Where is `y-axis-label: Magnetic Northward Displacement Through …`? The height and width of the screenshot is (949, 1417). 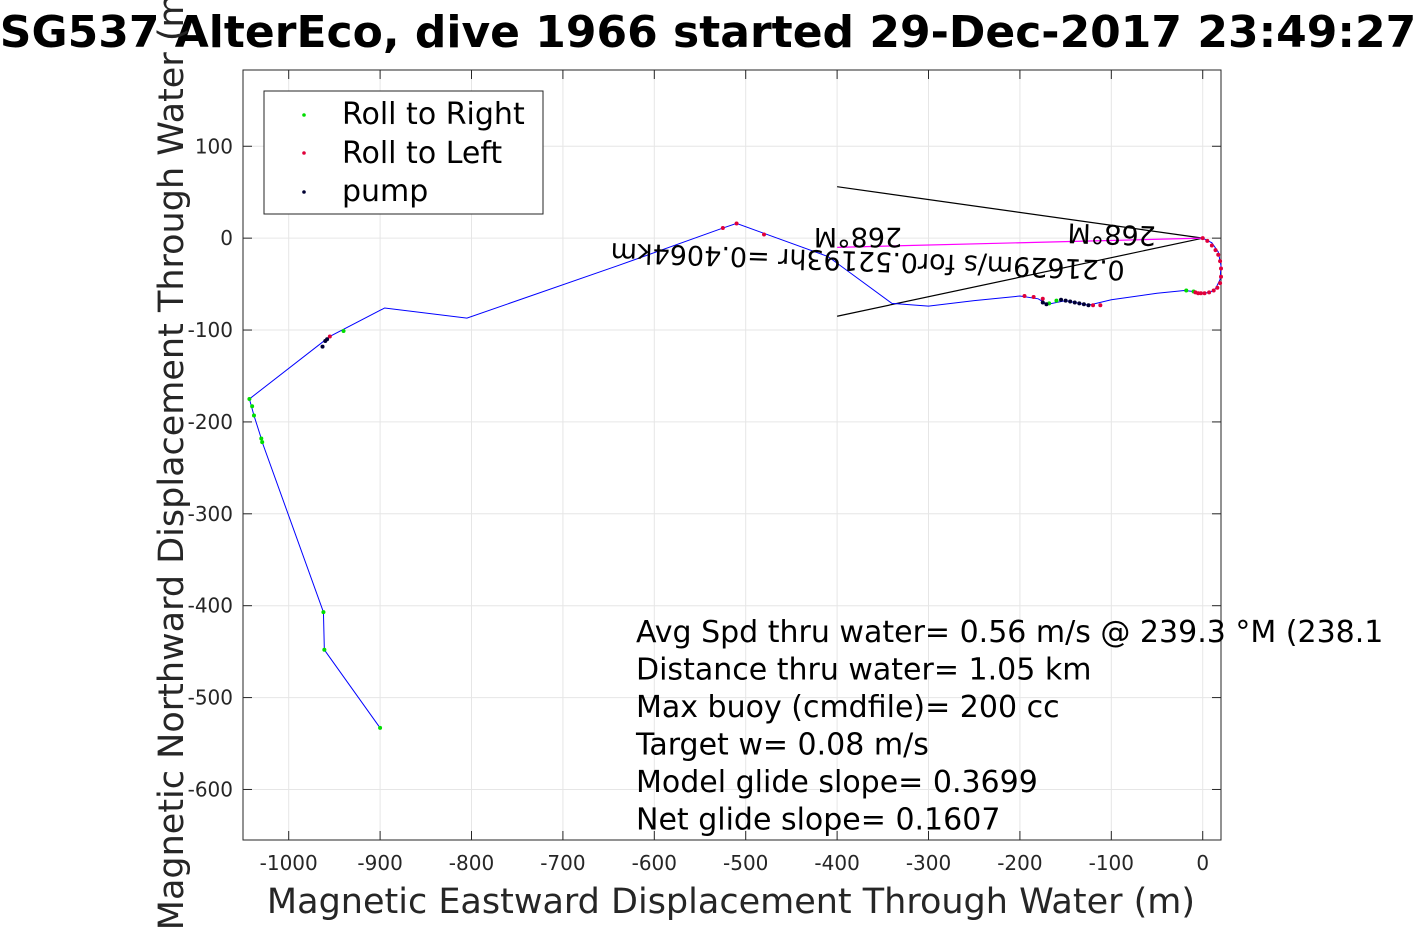 y-axis-label: Magnetic Northward Displacement Through … is located at coordinates (172, 465).